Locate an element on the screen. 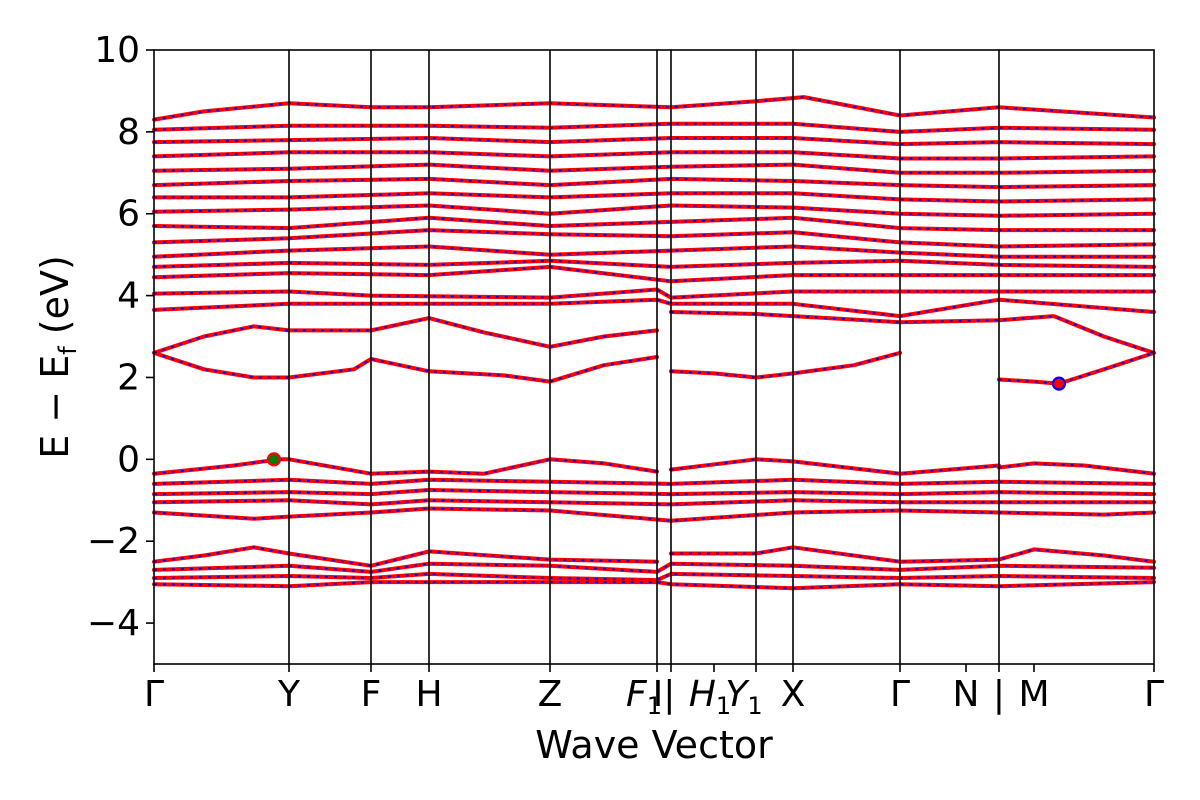  y-tick-label-7: −4 is located at coordinates (113, 623).